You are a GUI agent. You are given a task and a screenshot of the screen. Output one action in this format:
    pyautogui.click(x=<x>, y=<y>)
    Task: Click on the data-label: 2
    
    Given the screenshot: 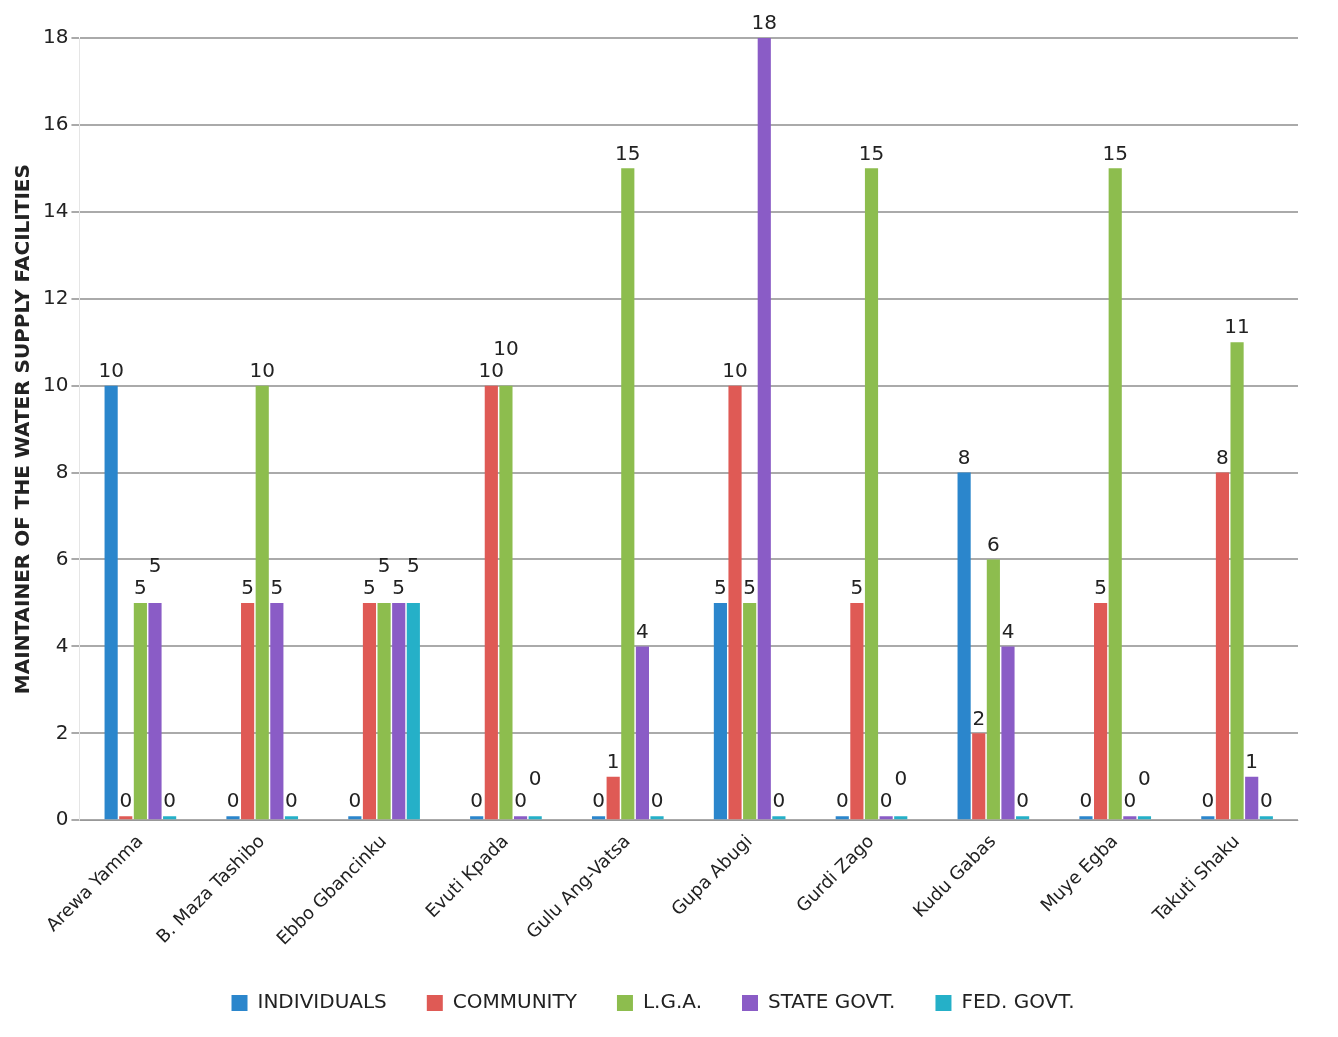 What is the action you would take?
    pyautogui.click(x=979, y=717)
    